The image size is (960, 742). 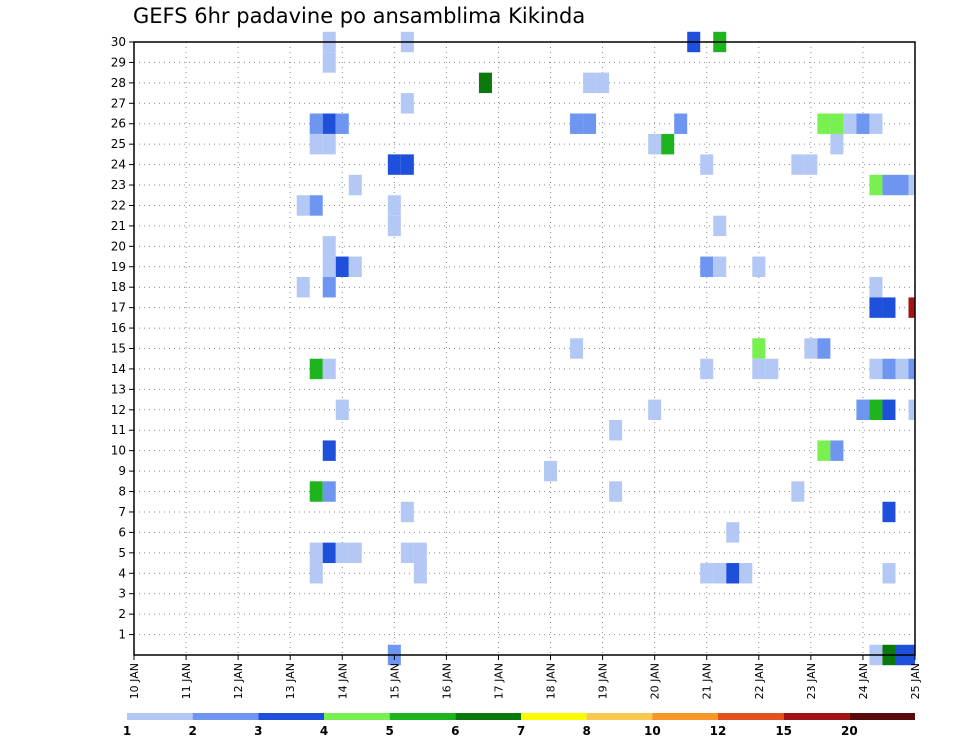 What do you see at coordinates (603, 681) in the screenshot?
I see `x-tick-label: 19 JAN` at bounding box center [603, 681].